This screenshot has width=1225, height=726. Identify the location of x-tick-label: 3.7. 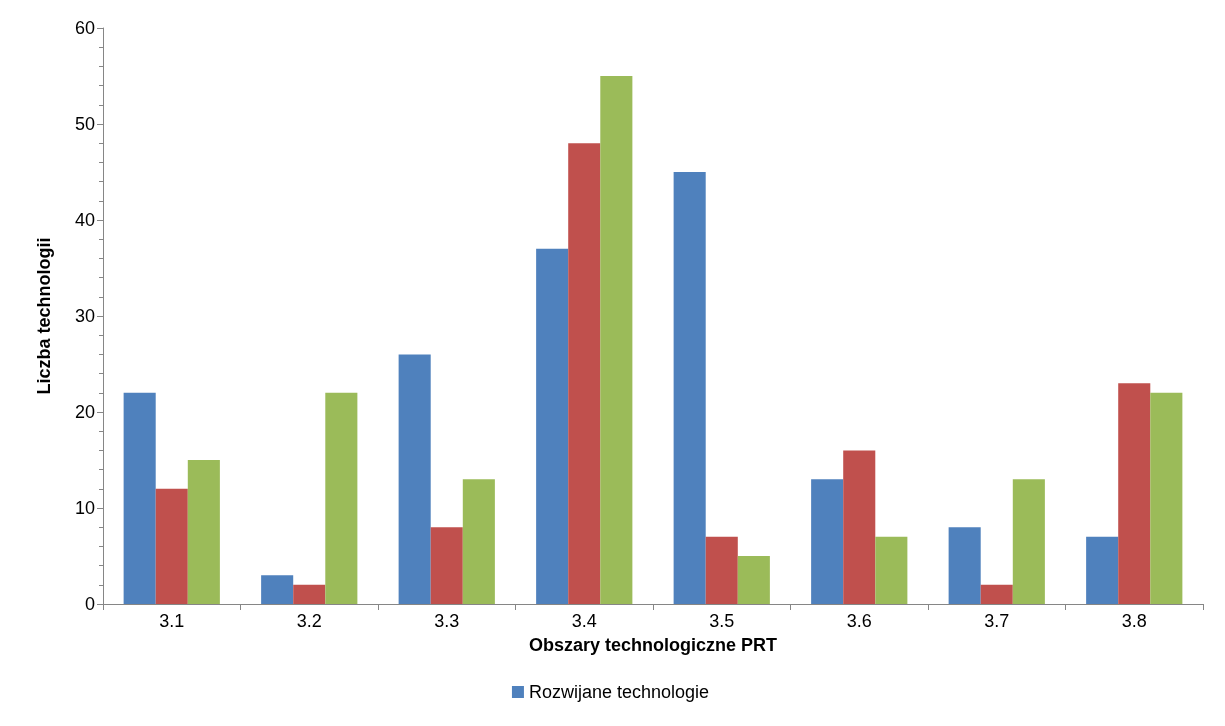
(997, 621).